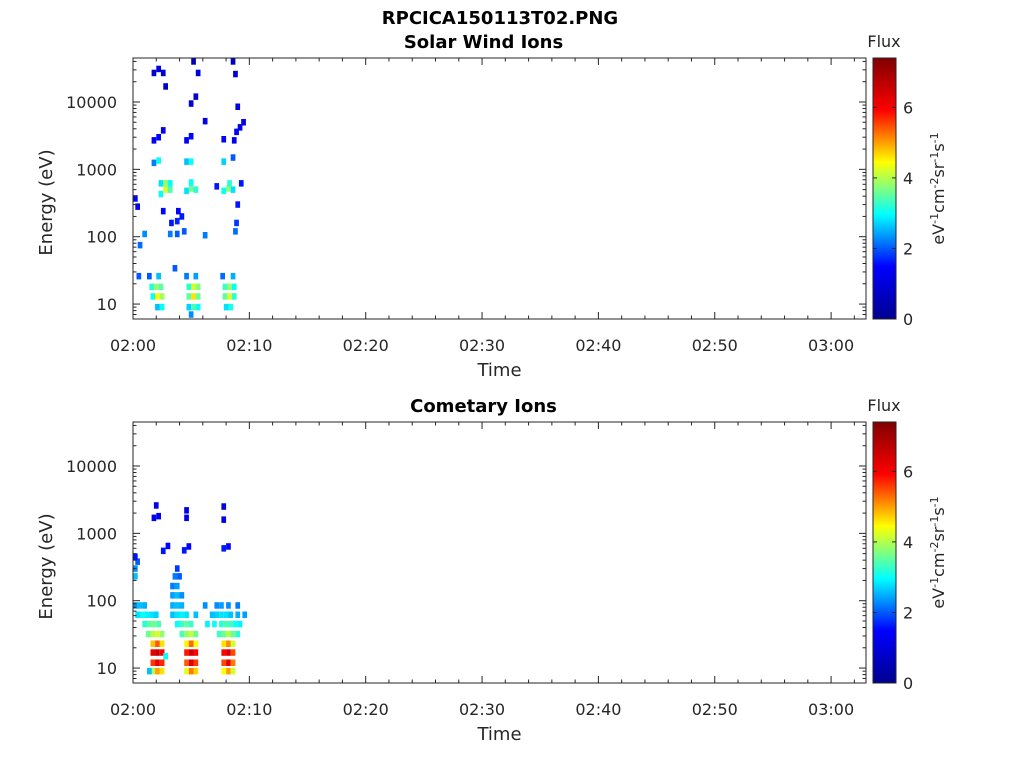 The width and height of the screenshot is (1024, 768). What do you see at coordinates (46, 566) in the screenshot?
I see `y-axis-label: Energy (eV)` at bounding box center [46, 566].